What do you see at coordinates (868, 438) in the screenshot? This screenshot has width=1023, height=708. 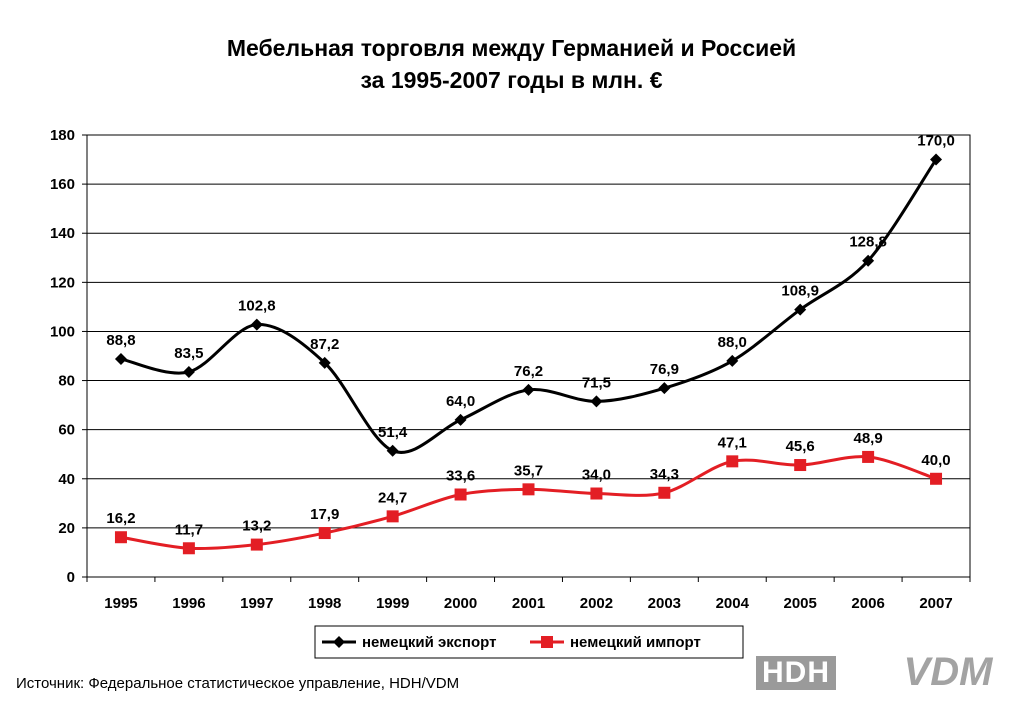 I see `import-data-label: 48,9` at bounding box center [868, 438].